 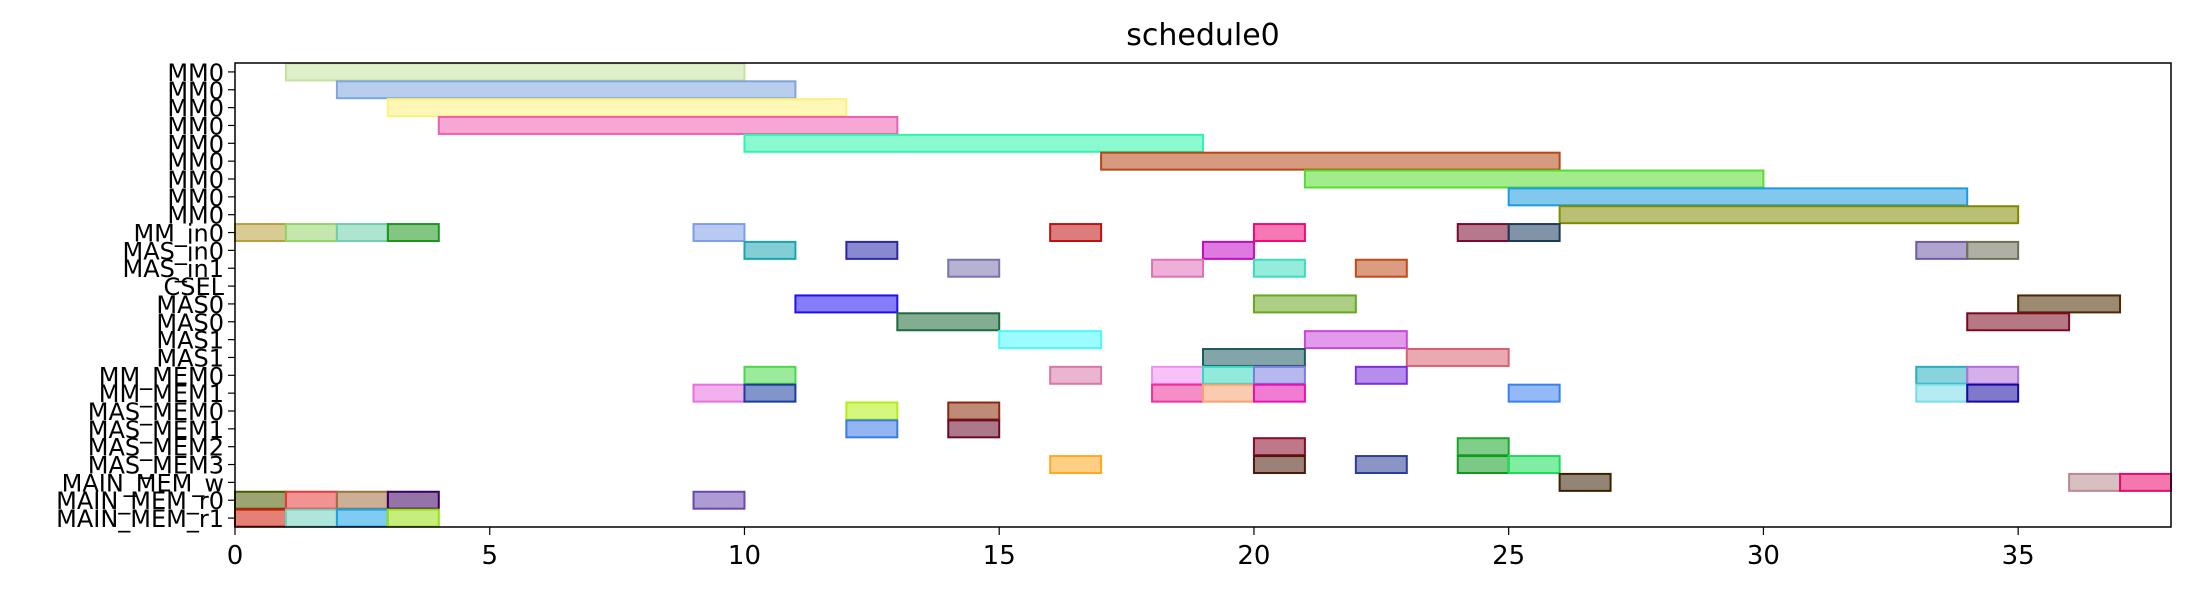 I want to click on x-tick-label: 20, so click(x=1253, y=556).